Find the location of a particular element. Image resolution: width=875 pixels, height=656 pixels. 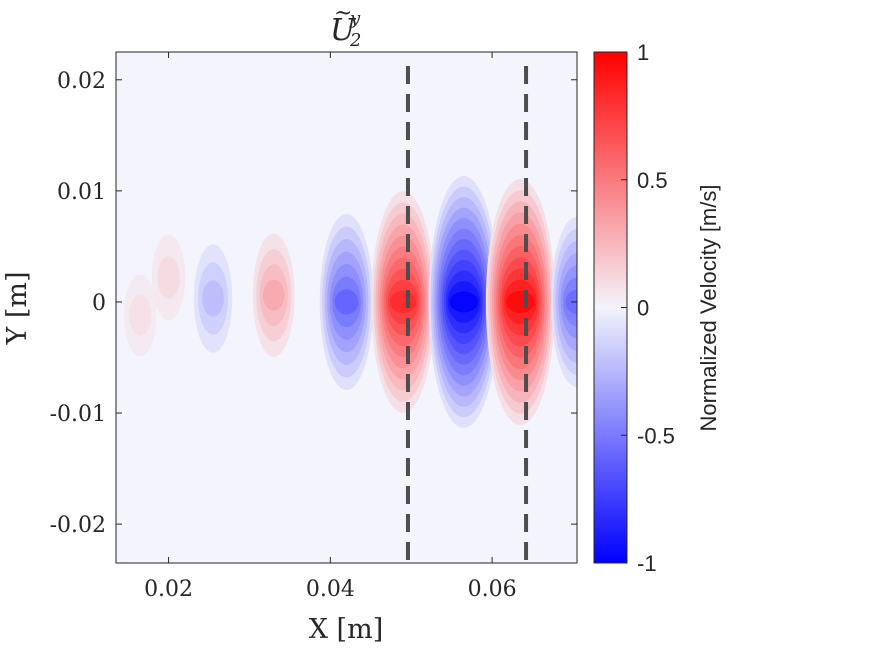

y-axis-label: Y [m] is located at coordinates (17, 308).